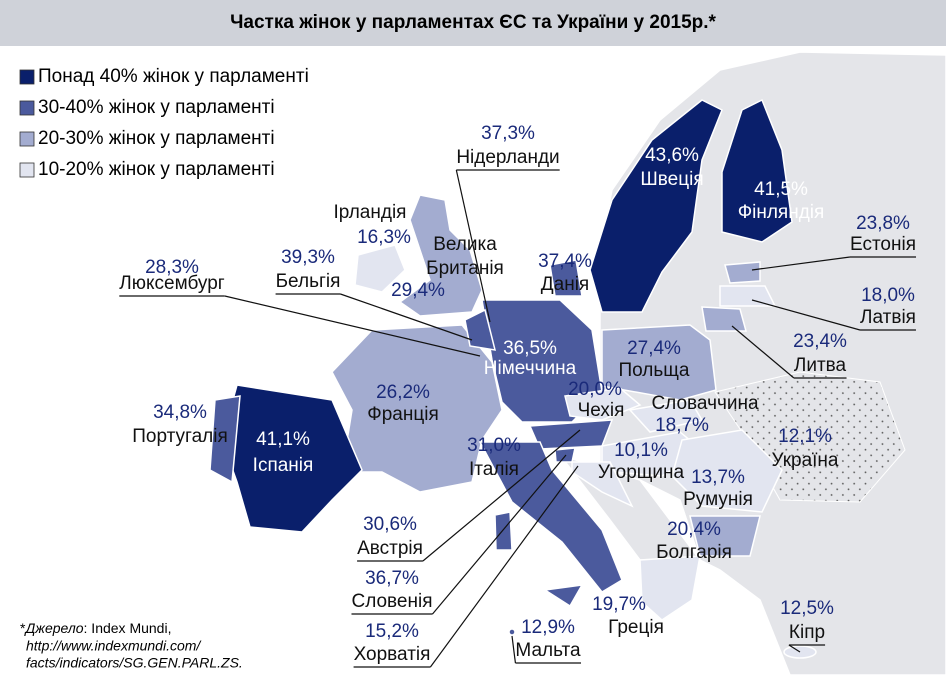 The width and height of the screenshot is (946, 680). What do you see at coordinates (565, 261) in the screenshot?
I see `country-value: 37,4%` at bounding box center [565, 261].